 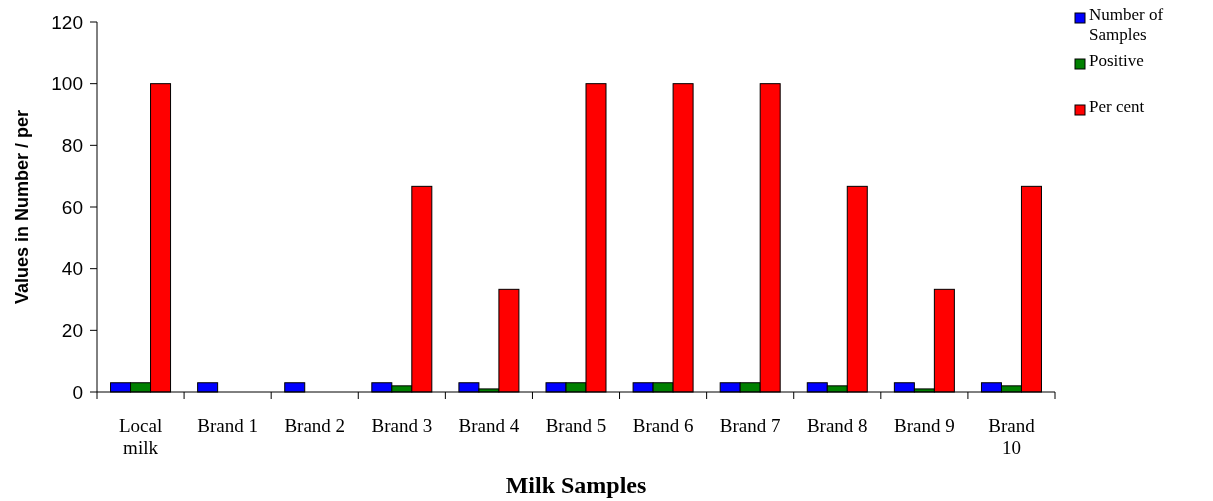 I want to click on legend-label: Positive, so click(x=1116, y=60).